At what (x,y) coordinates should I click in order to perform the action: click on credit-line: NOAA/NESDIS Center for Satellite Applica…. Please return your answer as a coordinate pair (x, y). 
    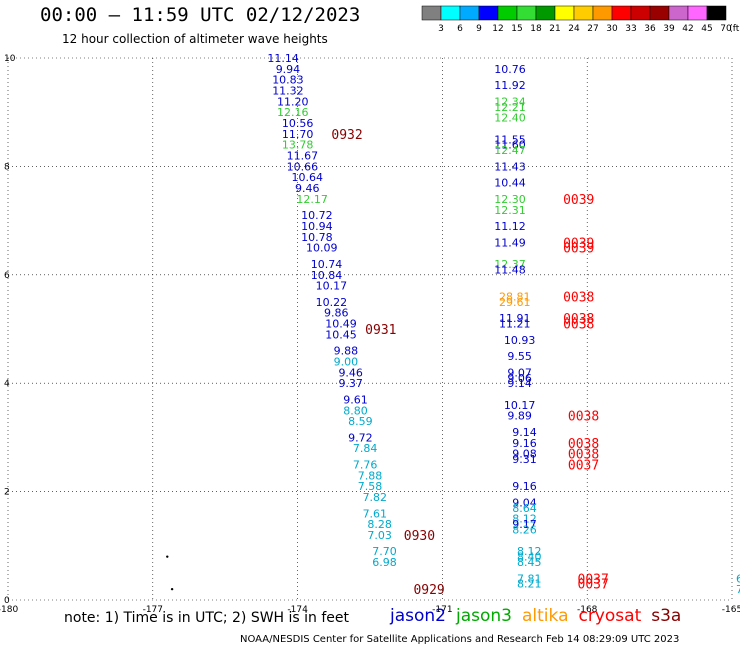
    Looking at the image, I should click on (460, 639).